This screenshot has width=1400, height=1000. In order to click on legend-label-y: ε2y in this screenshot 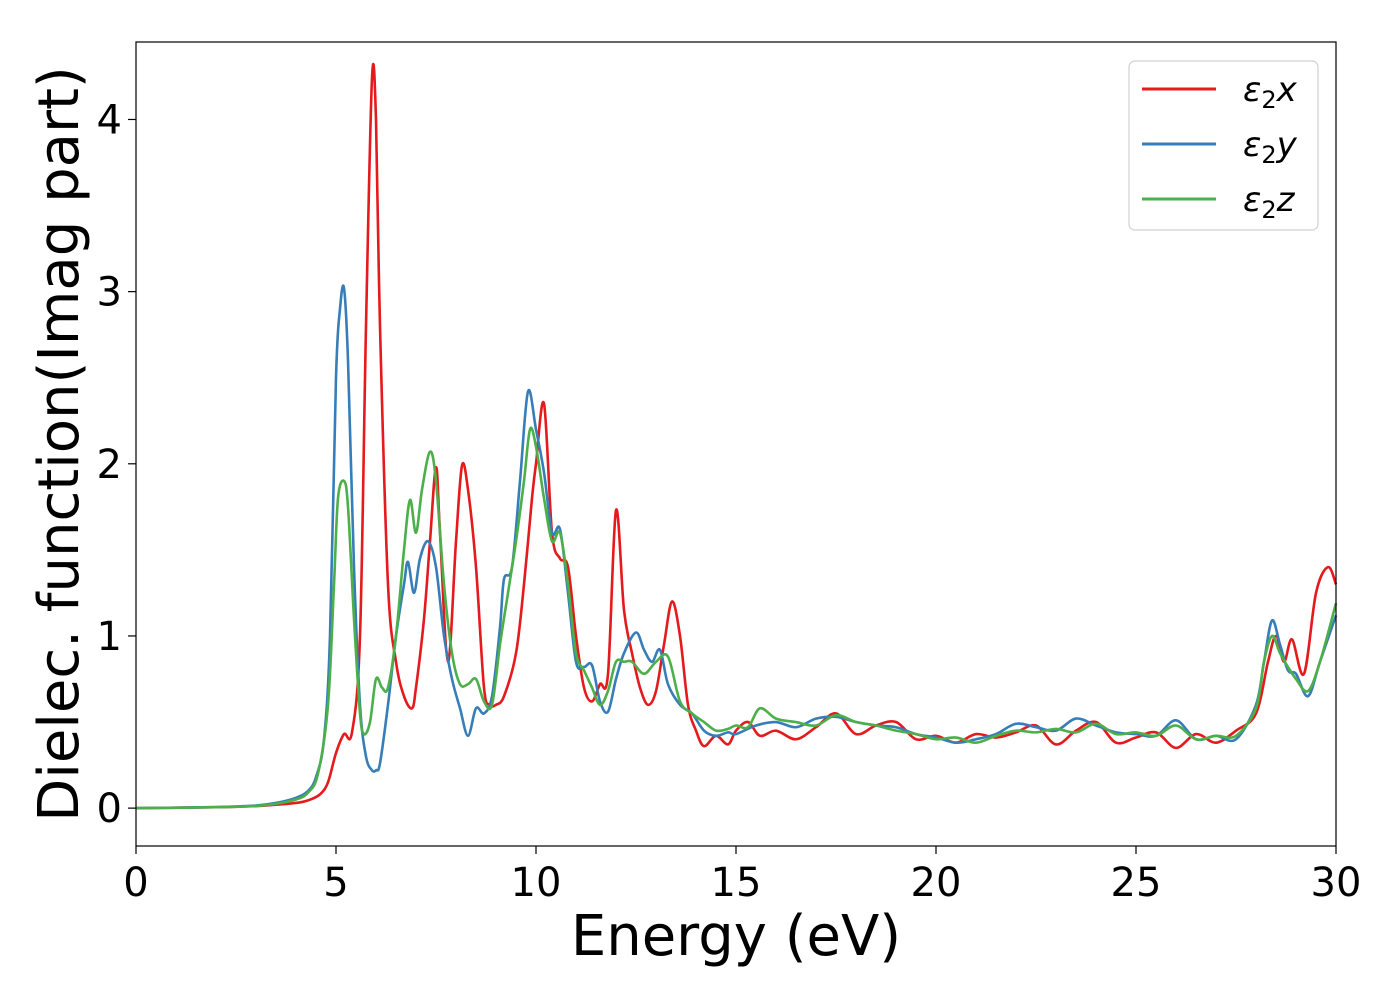, I will do `click(1270, 147)`.